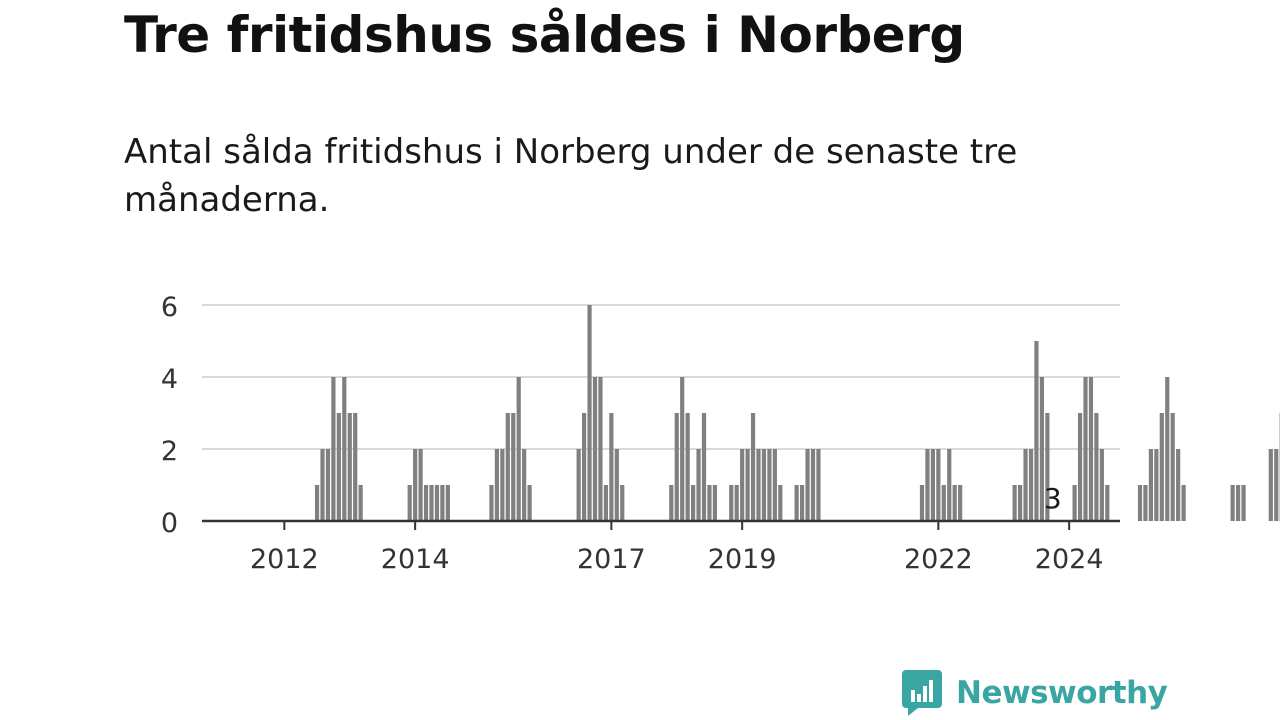  I want to click on highlight-value-label: 3, so click(1053, 498).